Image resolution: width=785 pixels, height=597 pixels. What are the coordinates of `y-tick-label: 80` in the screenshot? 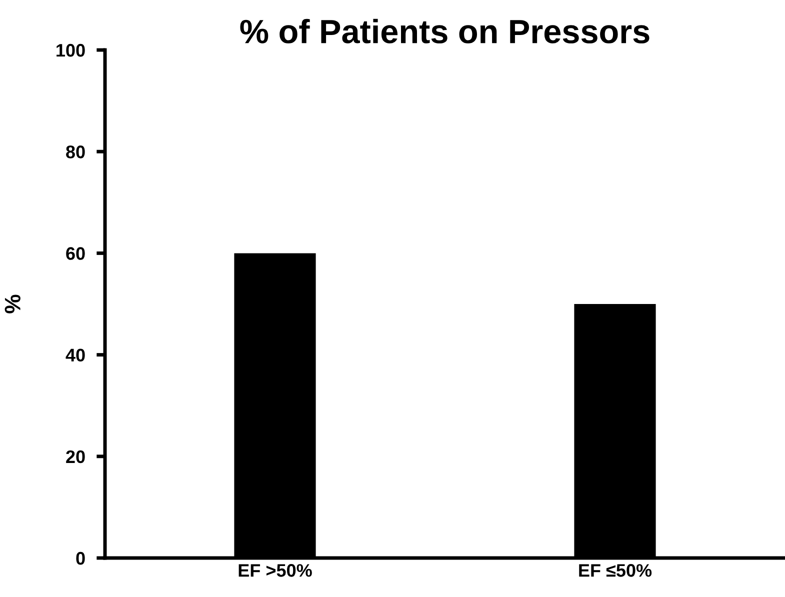 It's located at (75, 152).